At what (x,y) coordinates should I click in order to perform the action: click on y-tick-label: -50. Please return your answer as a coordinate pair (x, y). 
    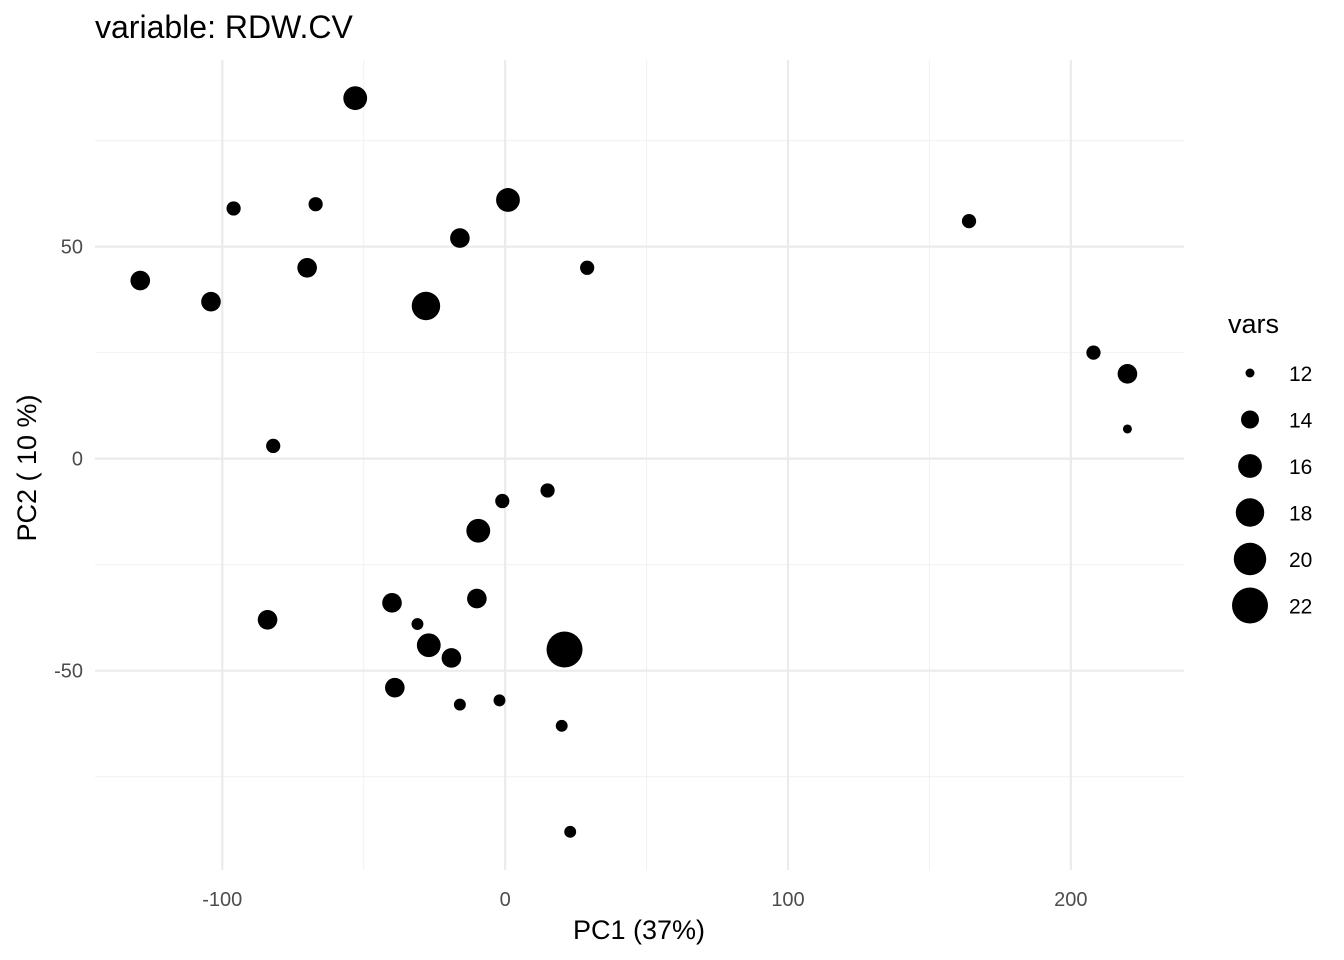
    Looking at the image, I should click on (68, 672).